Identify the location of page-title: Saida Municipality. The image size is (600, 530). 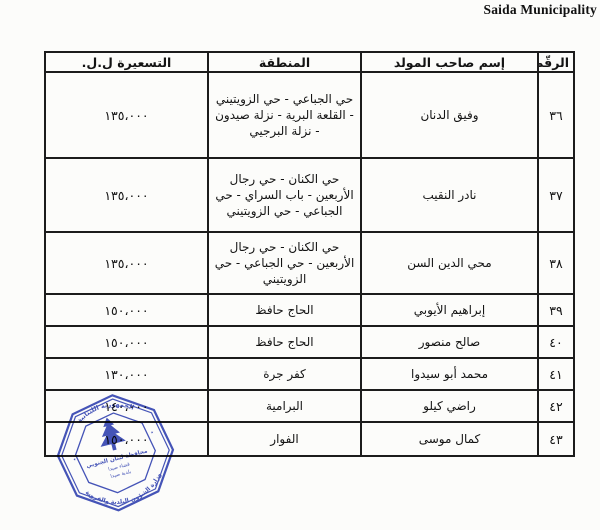
(540, 9).